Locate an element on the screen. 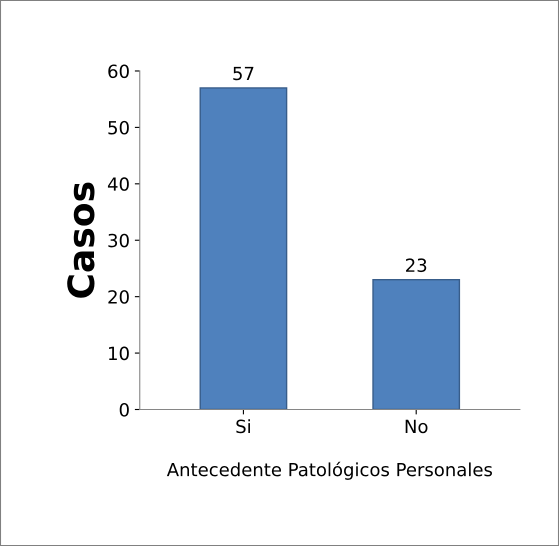 This screenshot has height=546, width=559. y-tick-label: 60 is located at coordinates (118, 71).